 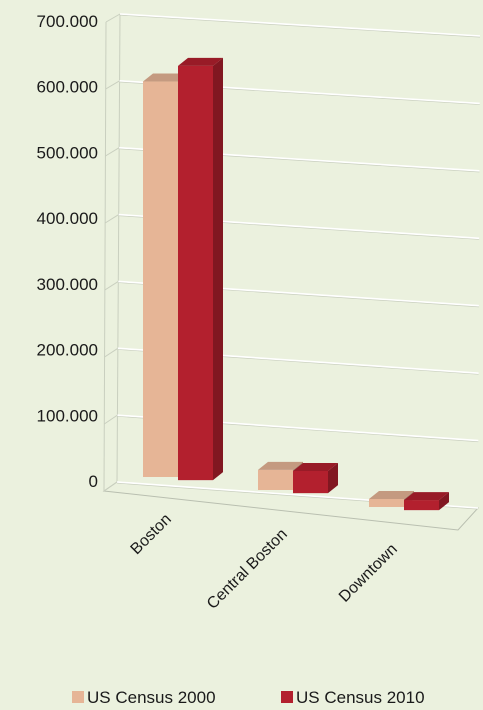 I want to click on legend-item: US Census 2000, so click(x=144, y=697).